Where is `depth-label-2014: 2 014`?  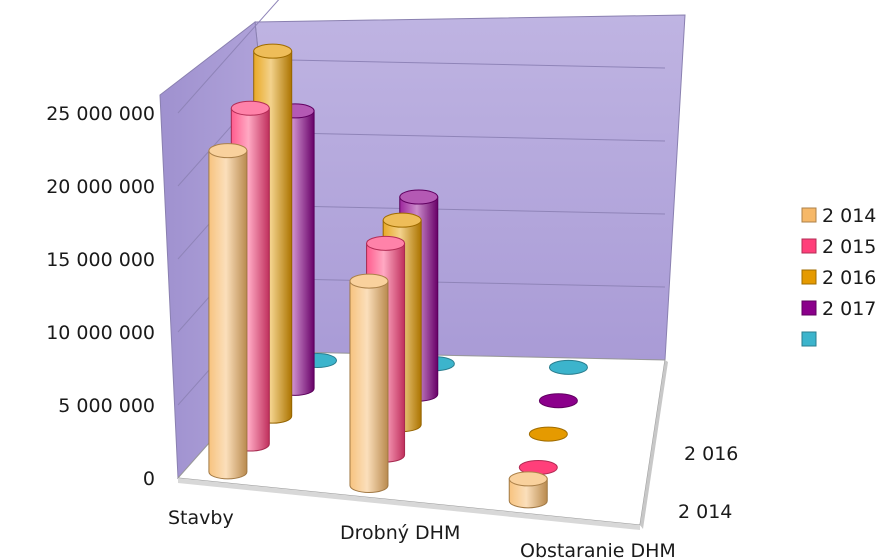
depth-label-2014: 2 014 is located at coordinates (705, 512).